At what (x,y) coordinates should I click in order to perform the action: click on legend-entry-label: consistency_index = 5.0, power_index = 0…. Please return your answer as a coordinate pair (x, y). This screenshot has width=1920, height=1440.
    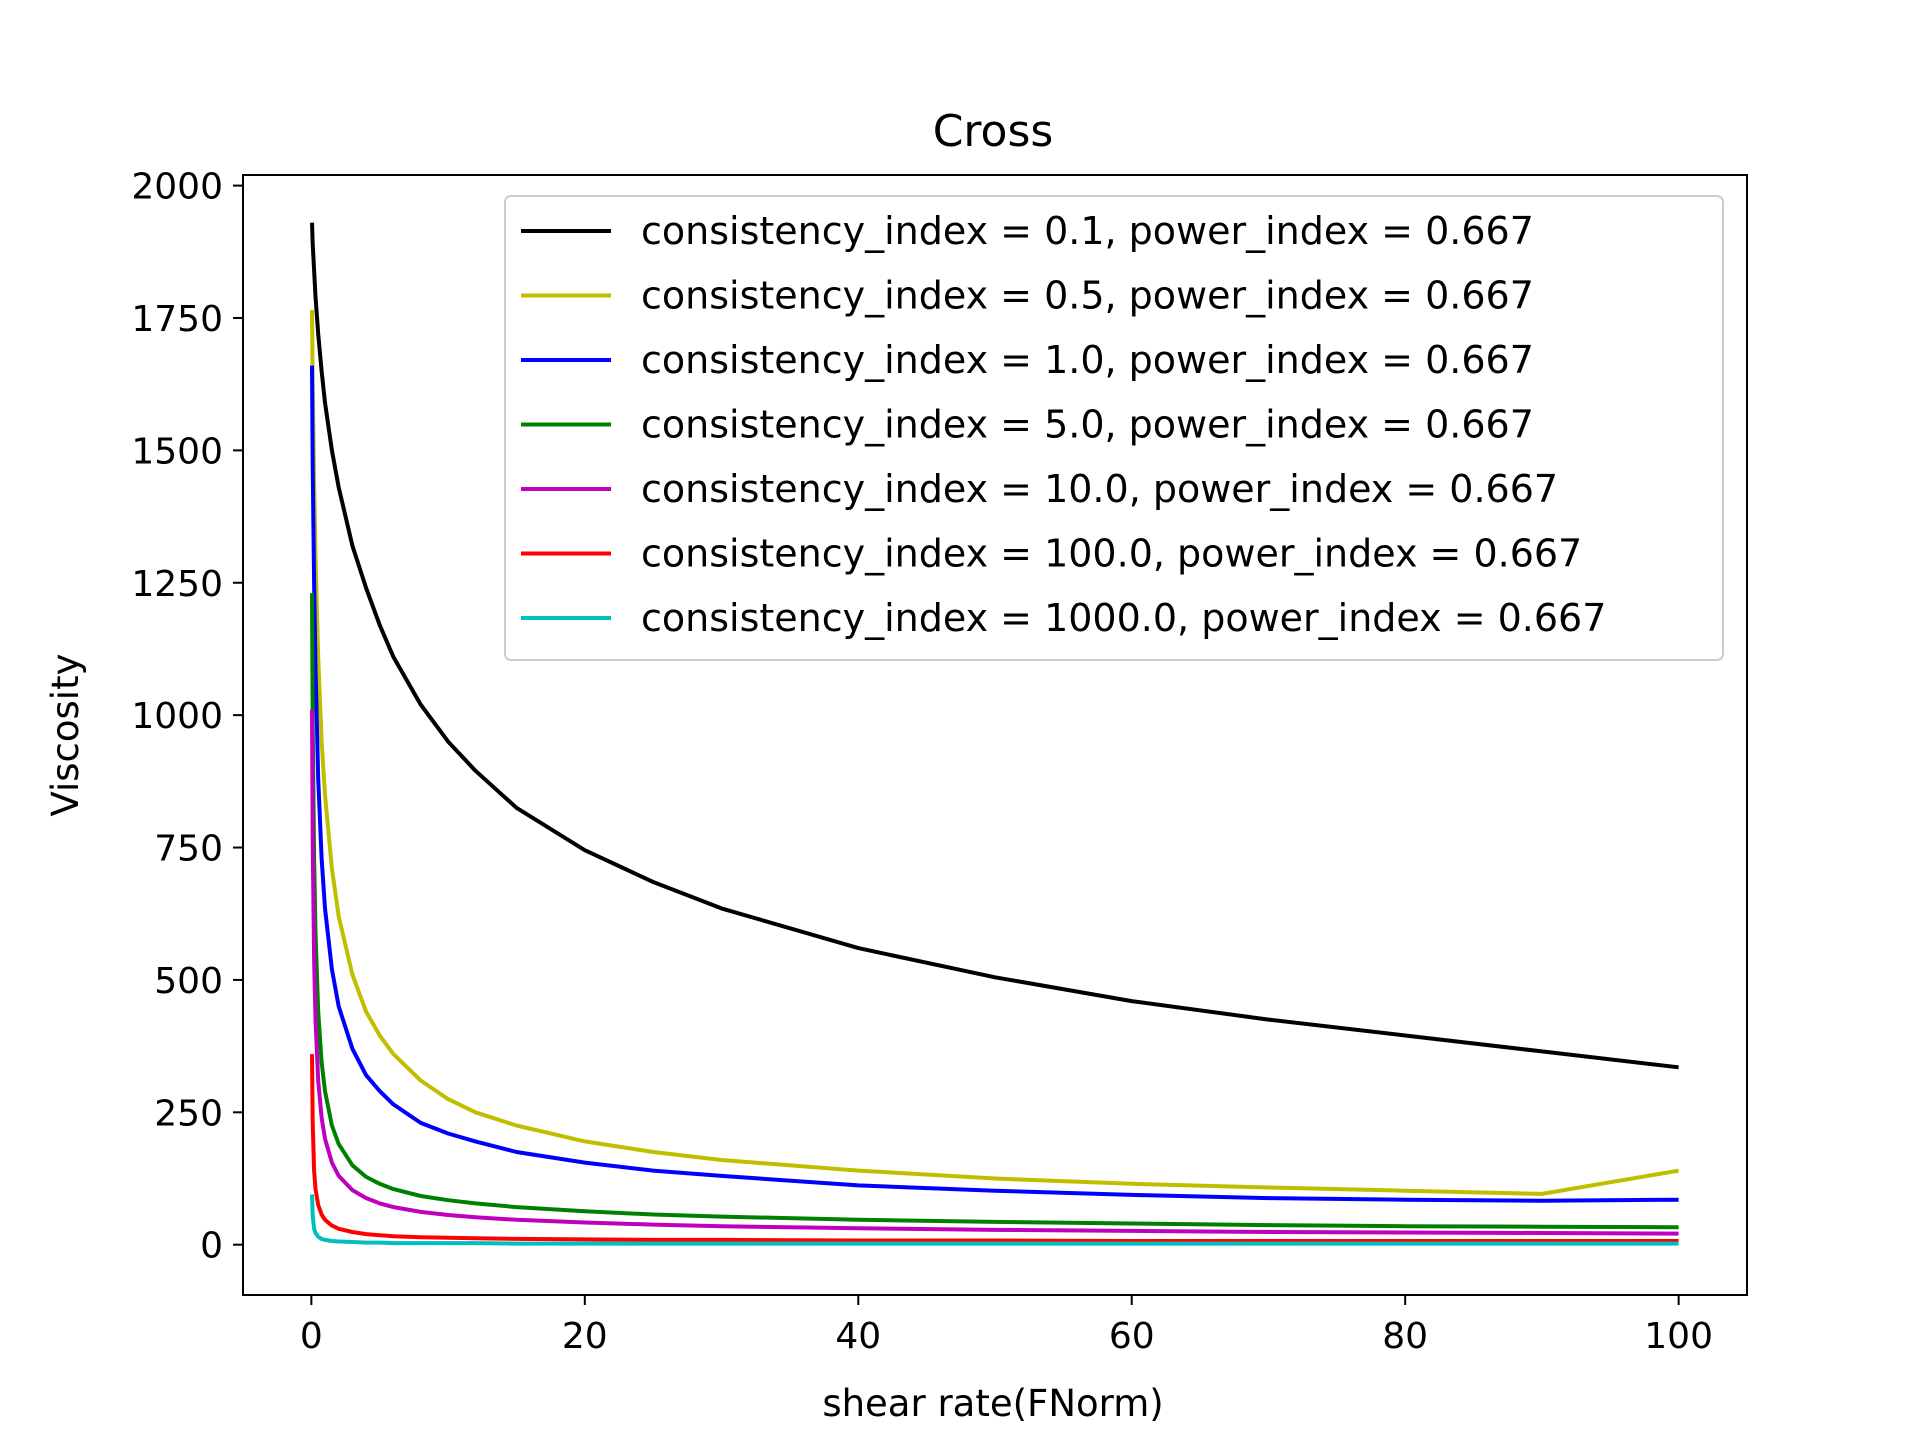
    Looking at the image, I should click on (1087, 425).